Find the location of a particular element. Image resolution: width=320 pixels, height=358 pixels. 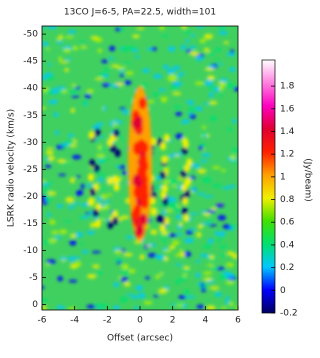

colorbar-tick-label: 1.4 is located at coordinates (287, 132).